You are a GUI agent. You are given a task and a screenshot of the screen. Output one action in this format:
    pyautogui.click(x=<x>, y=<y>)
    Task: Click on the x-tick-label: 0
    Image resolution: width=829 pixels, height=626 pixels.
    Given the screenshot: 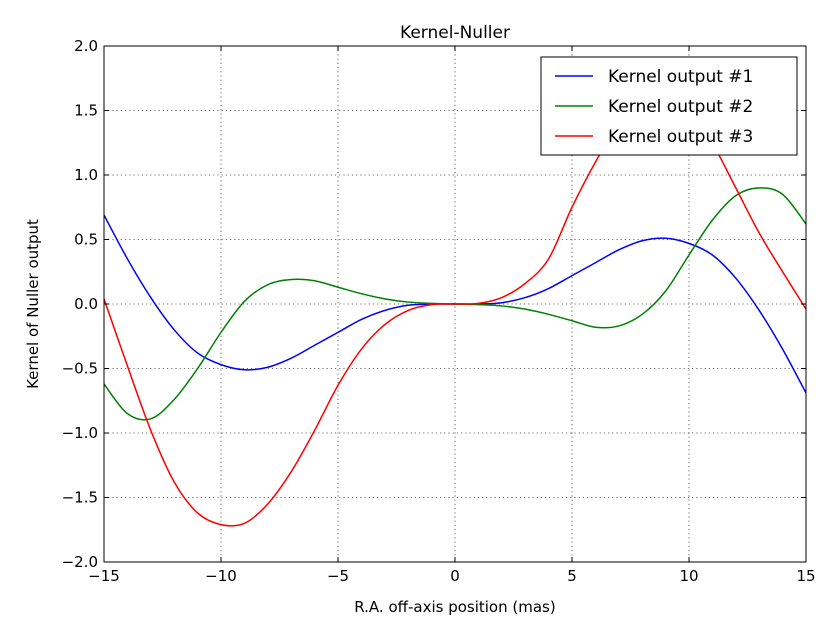 What is the action you would take?
    pyautogui.click(x=455, y=576)
    